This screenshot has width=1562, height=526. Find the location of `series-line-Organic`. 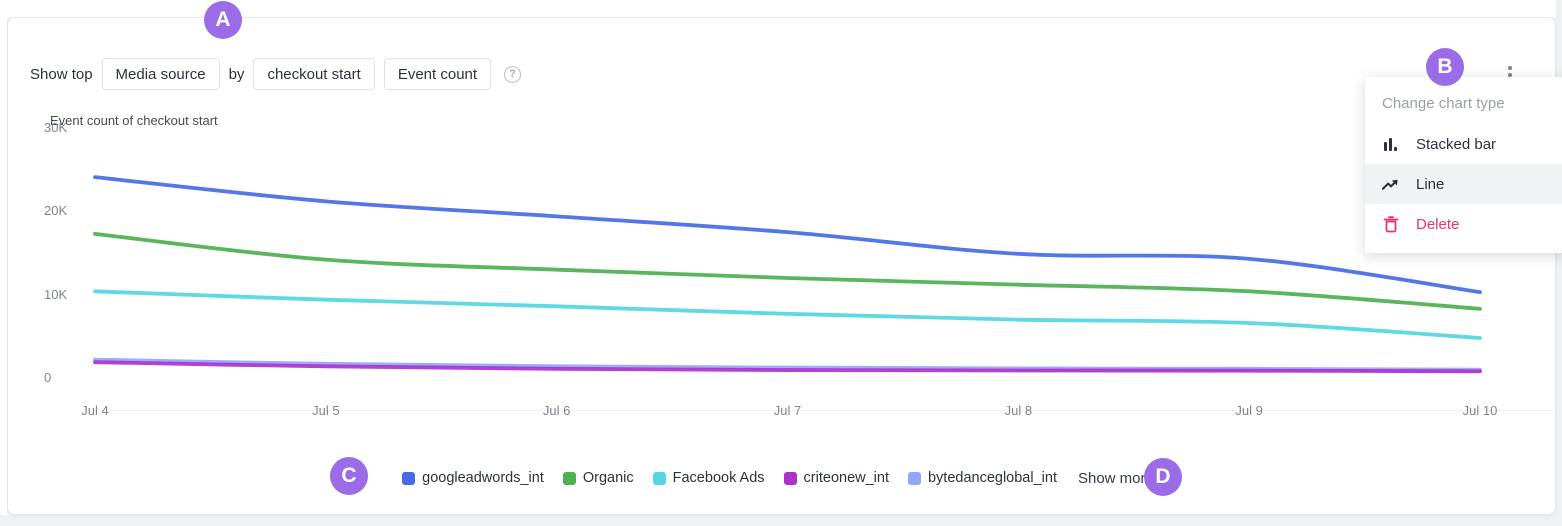

series-line-Organic is located at coordinates (787, 271).